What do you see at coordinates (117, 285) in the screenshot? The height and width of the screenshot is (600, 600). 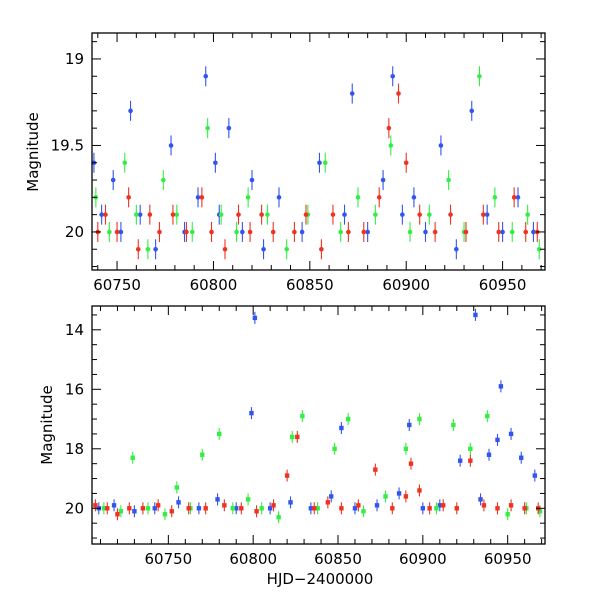 I see `top-x-tick-label: 60750` at bounding box center [117, 285].